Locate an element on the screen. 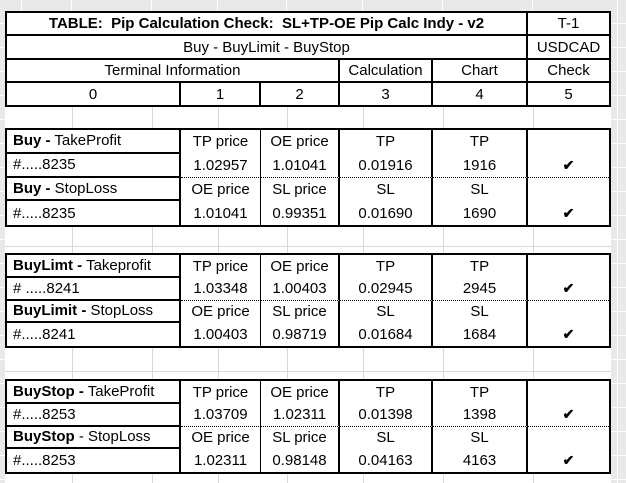 The width and height of the screenshot is (626, 483). value-cell: 1.03709 is located at coordinates (221, 415).